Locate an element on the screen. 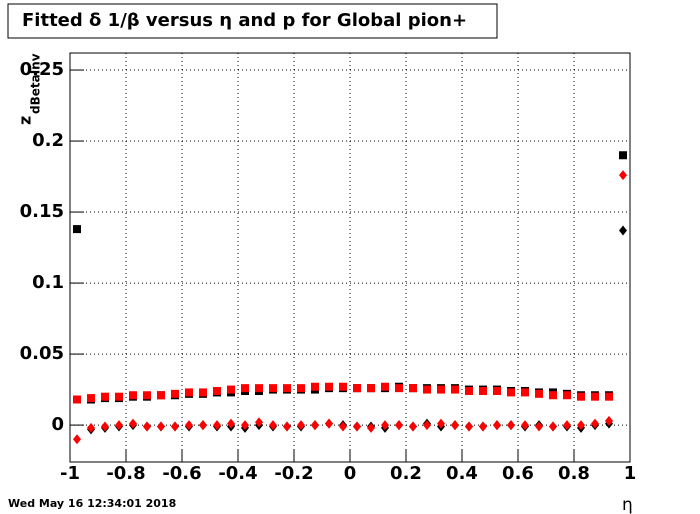 This screenshot has width=700, height=514. y-label-sub: dBetaInv is located at coordinates (36, 83).